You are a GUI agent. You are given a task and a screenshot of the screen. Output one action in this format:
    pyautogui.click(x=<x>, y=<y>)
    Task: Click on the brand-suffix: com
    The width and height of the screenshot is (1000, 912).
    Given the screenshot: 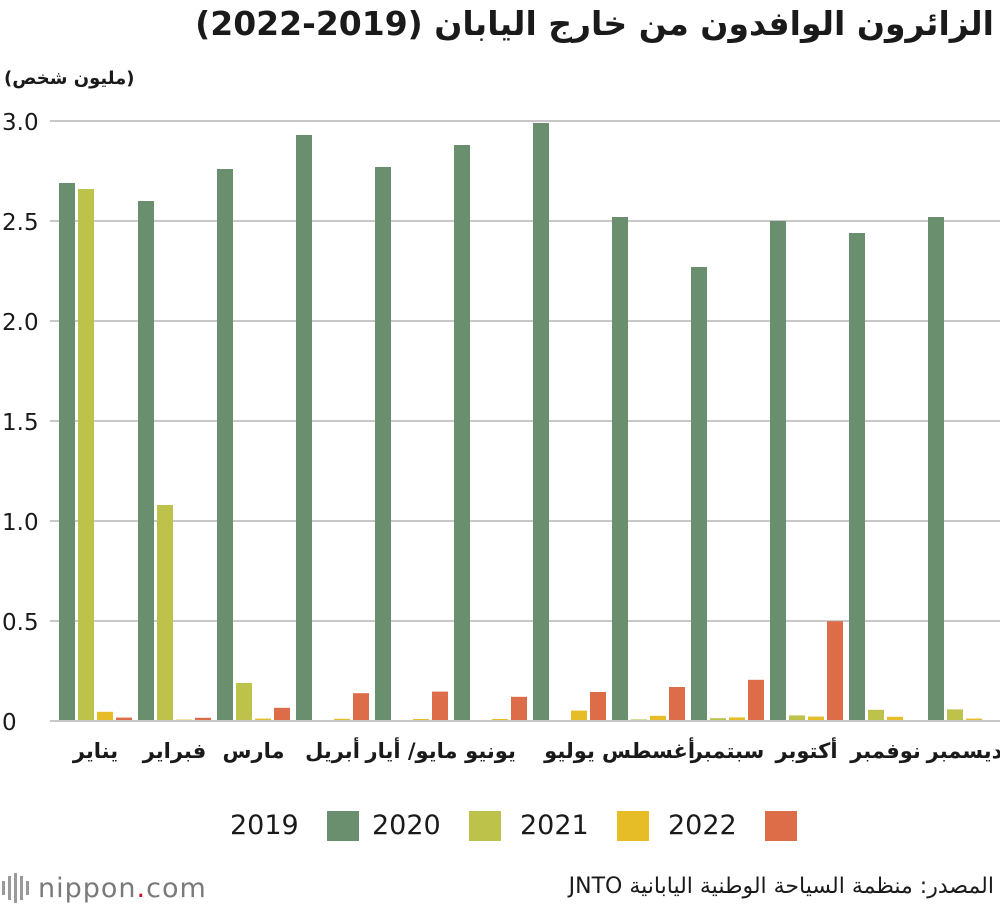 What is the action you would take?
    pyautogui.click(x=176, y=888)
    